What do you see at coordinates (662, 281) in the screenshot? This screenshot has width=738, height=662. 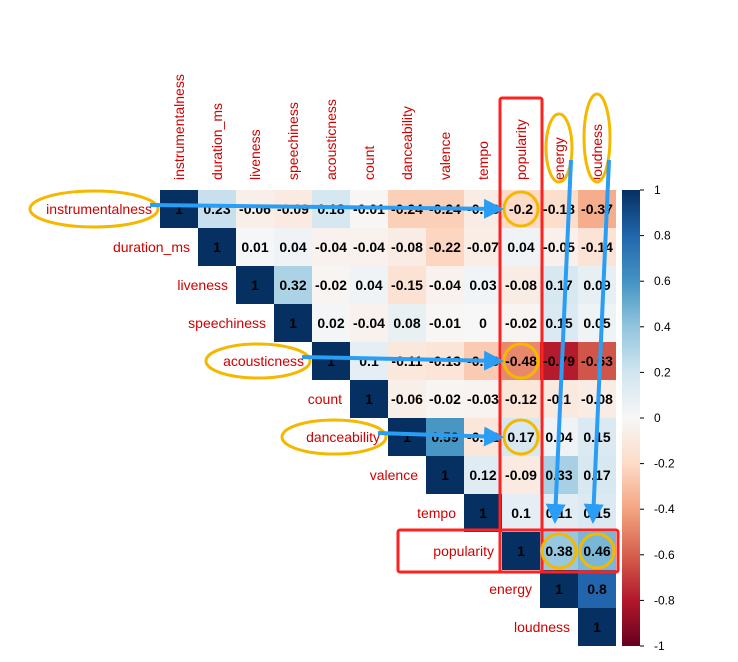 I see `colorbar-tick-label: 0.6` at bounding box center [662, 281].